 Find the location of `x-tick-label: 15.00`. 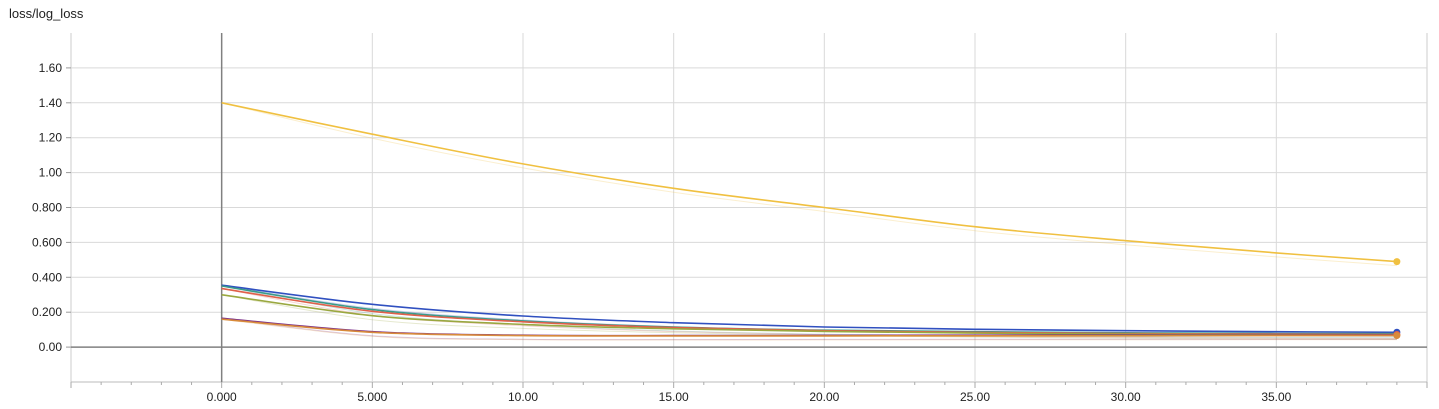

x-tick-label: 15.00 is located at coordinates (674, 397).